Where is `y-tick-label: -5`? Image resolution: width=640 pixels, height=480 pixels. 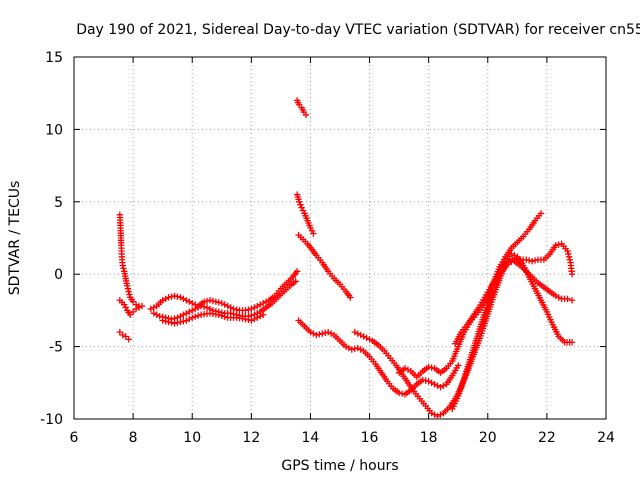 y-tick-label: -5 is located at coordinates (56, 348).